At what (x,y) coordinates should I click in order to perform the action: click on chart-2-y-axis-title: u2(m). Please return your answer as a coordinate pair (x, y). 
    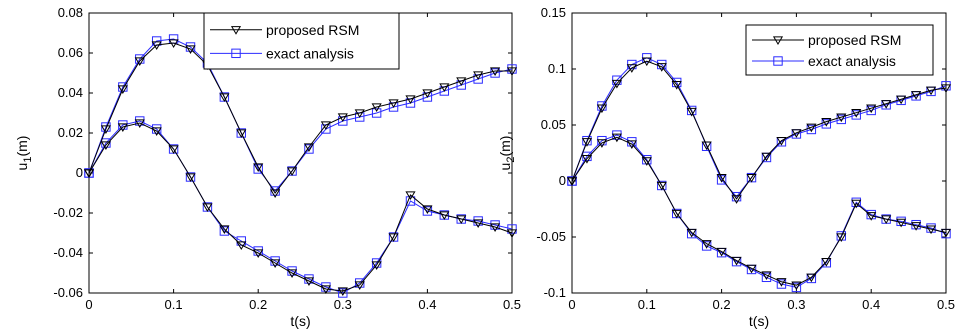
    Looking at the image, I should click on (507, 153).